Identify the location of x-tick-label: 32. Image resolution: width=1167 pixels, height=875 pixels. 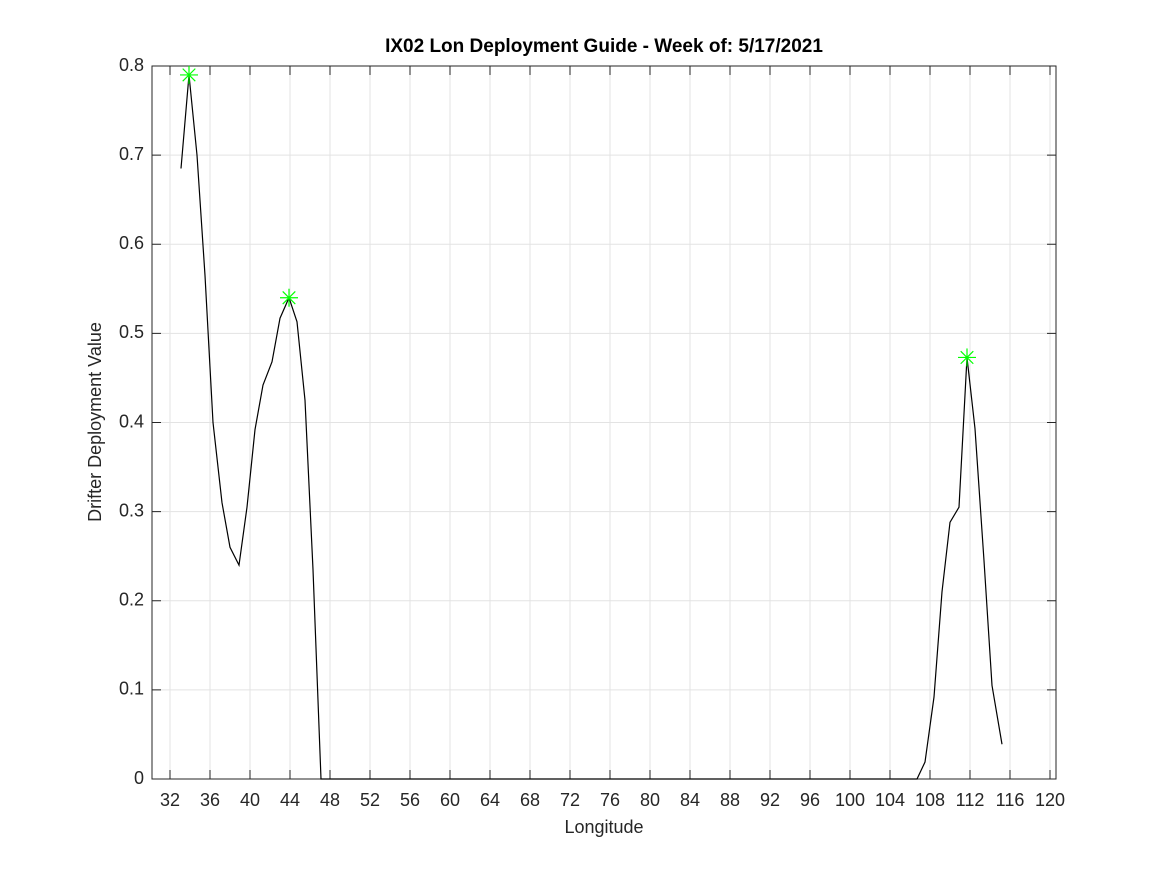
(170, 800).